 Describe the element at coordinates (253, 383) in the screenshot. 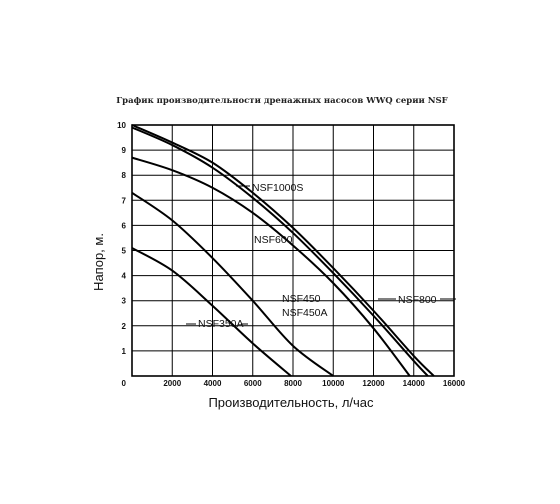

I see `x-tick-label: 6000` at that location.